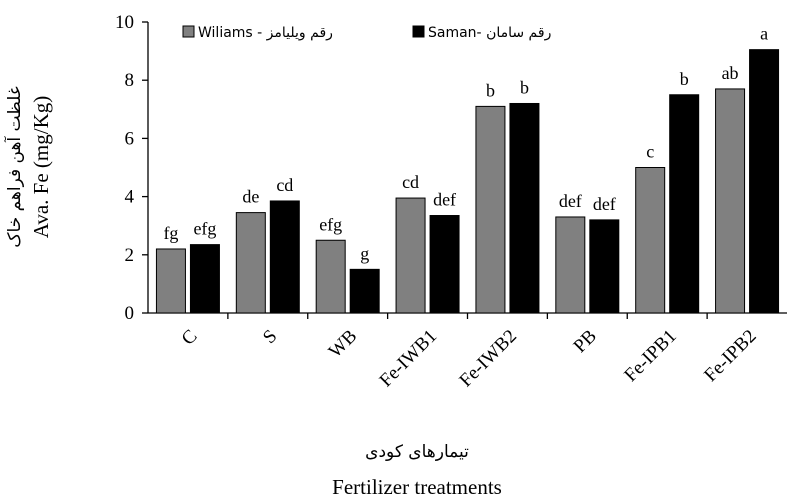 This screenshot has width=787, height=499. I want to click on x-tick-label: Fe-IWB2, so click(488, 359).